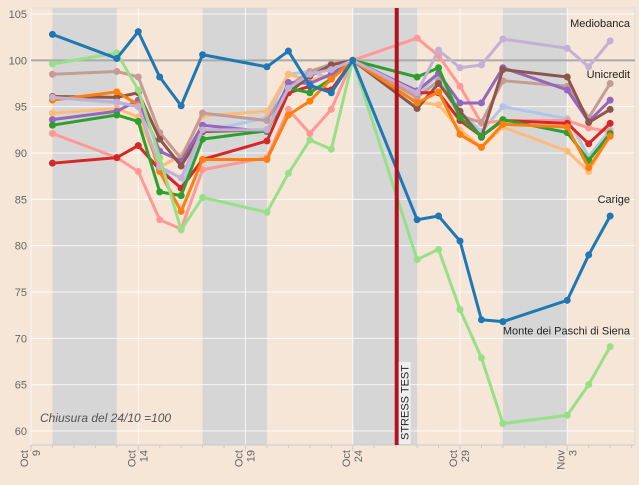 Image resolution: width=639 pixels, height=485 pixels. I want to click on series-label: Unicredit, so click(608, 75).